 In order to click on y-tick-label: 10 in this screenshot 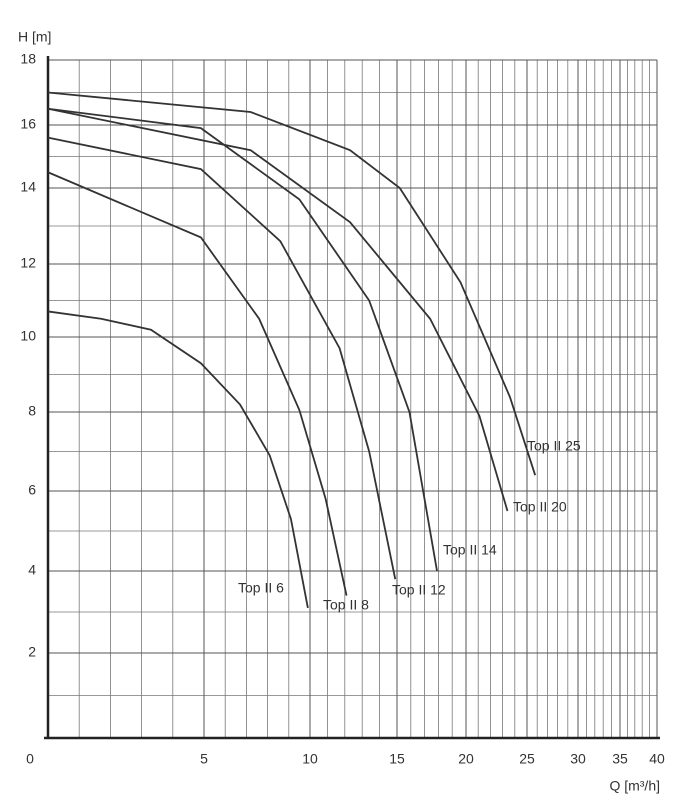, I will do `click(28, 336)`.